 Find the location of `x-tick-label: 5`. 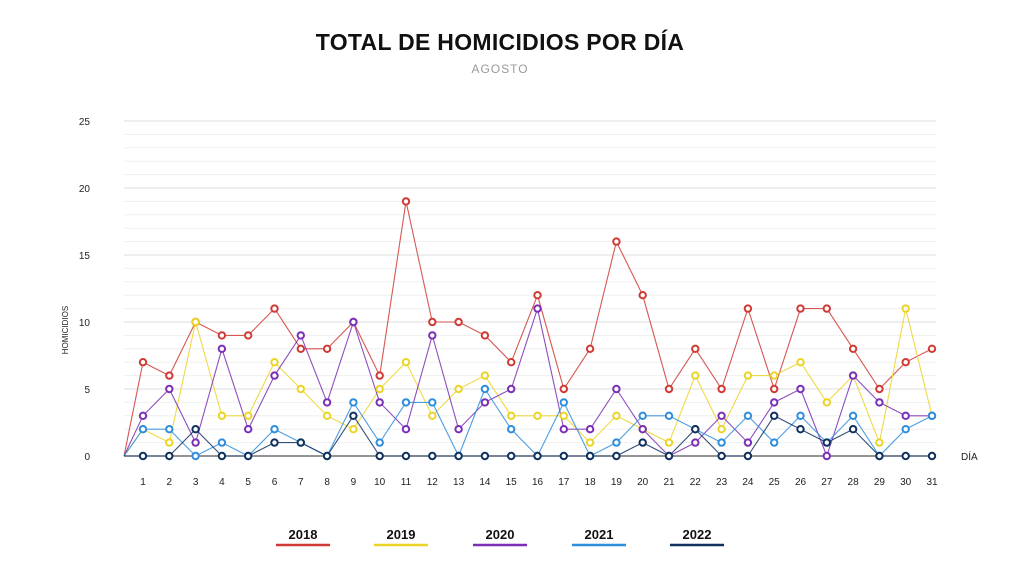

x-tick-label: 5 is located at coordinates (248, 482).